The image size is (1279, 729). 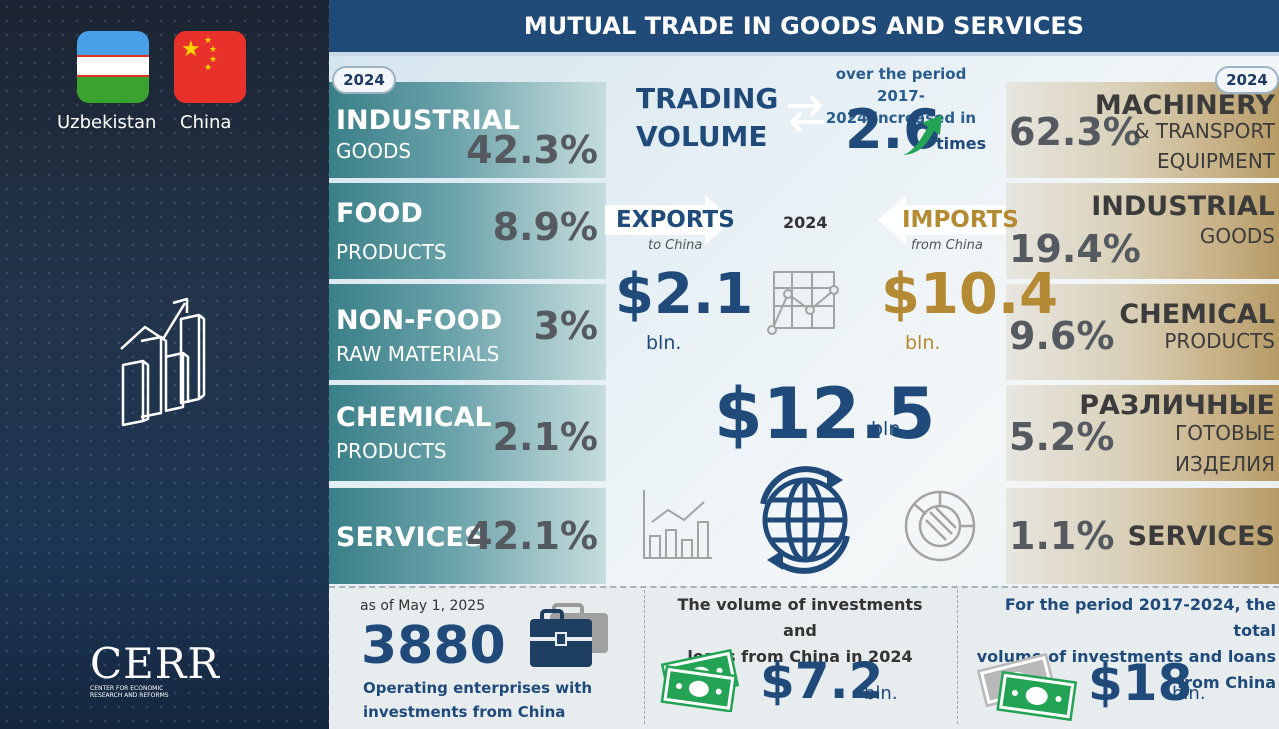 I want to click on import-row-name: MACHINERY, so click(x=1184, y=105).